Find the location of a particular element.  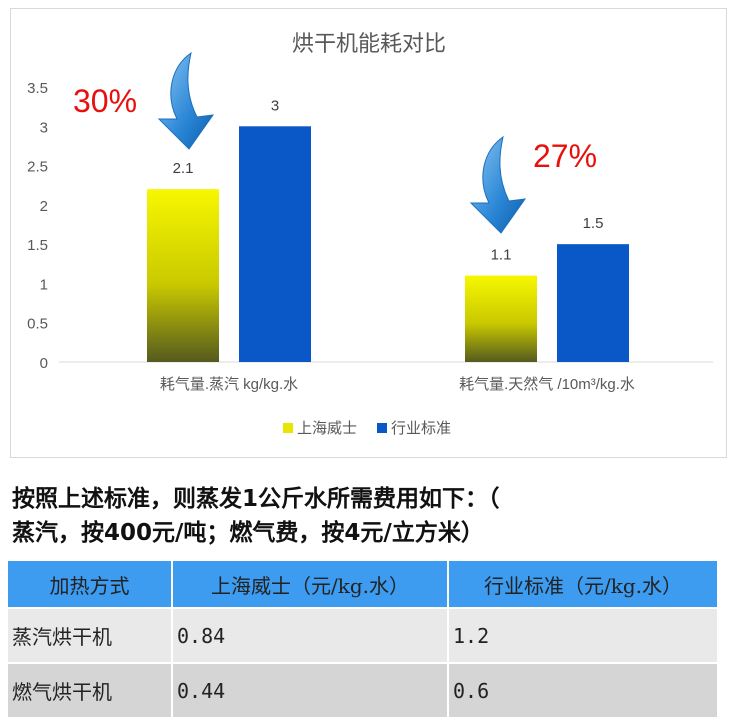

description-line-1: 按照上述标准，则蒸发1公斤水所需费用如下：（ is located at coordinates (256, 499).